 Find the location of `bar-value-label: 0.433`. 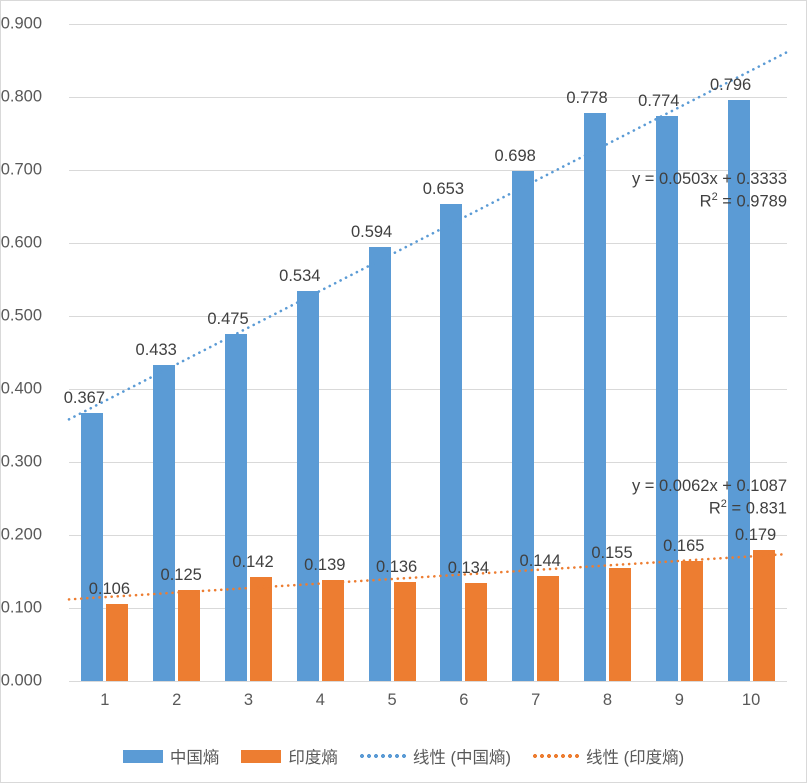

bar-value-label: 0.433 is located at coordinates (156, 349).